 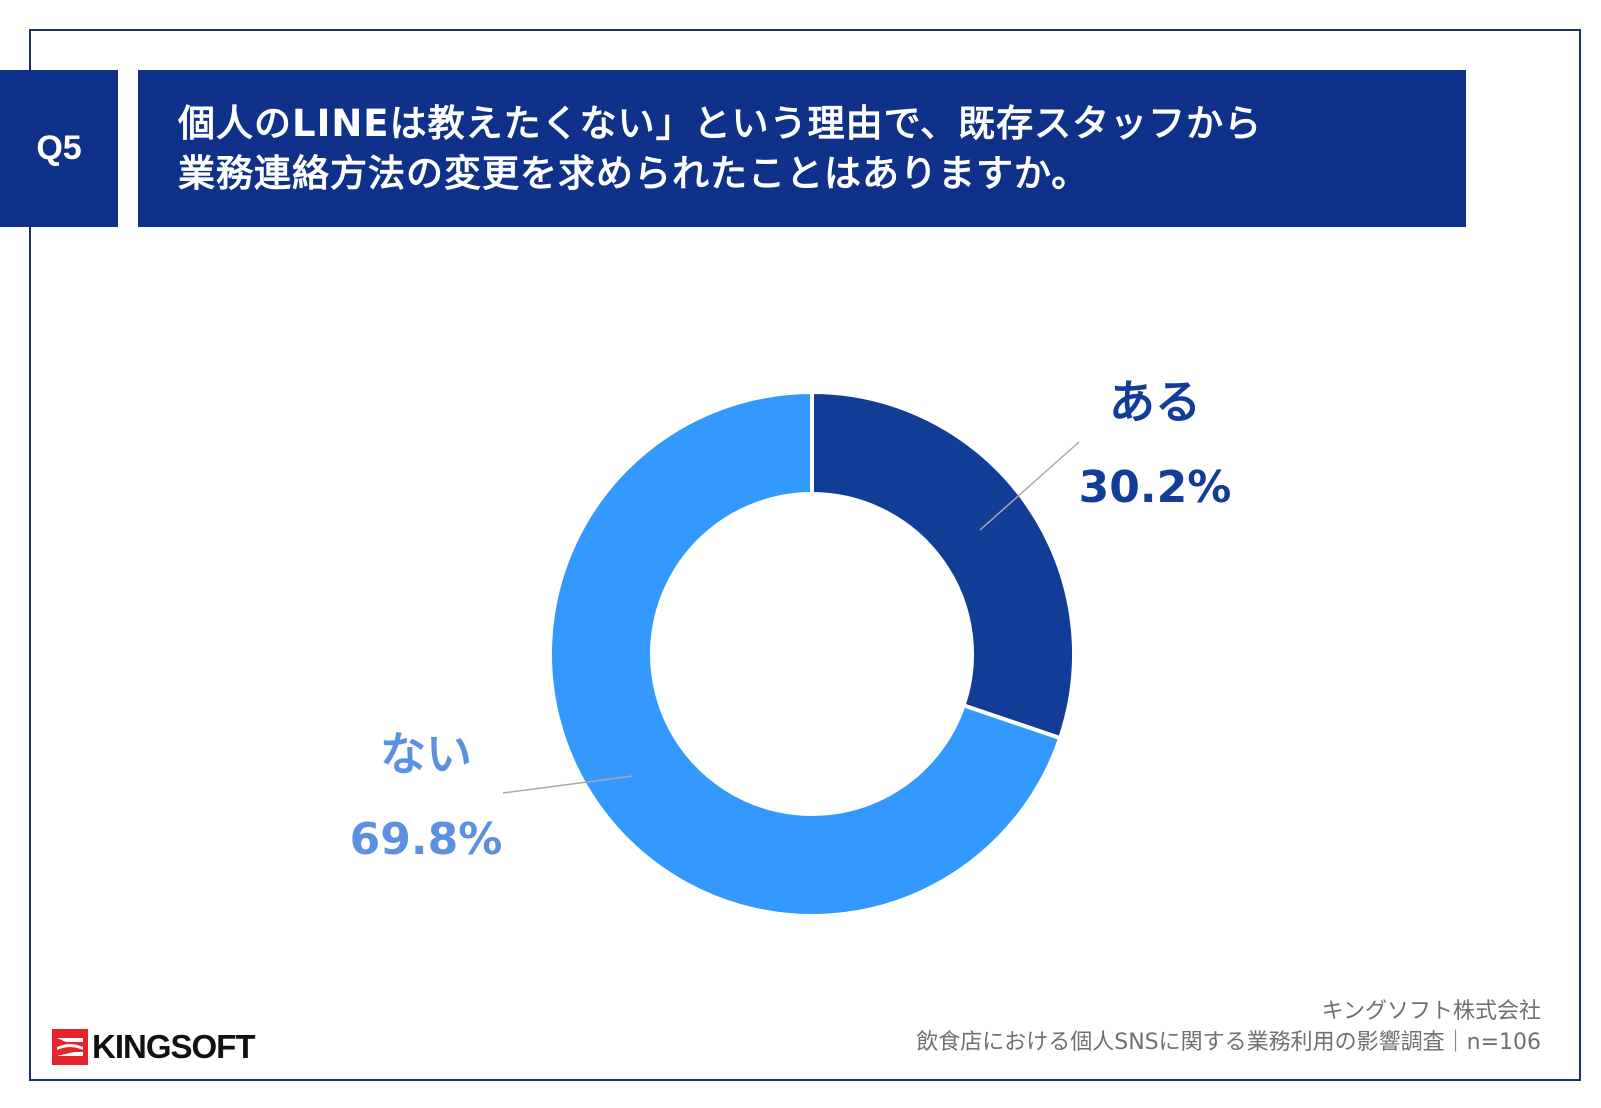 What do you see at coordinates (426, 839) in the screenshot?
I see `value-label-nai: 69.8%` at bounding box center [426, 839].